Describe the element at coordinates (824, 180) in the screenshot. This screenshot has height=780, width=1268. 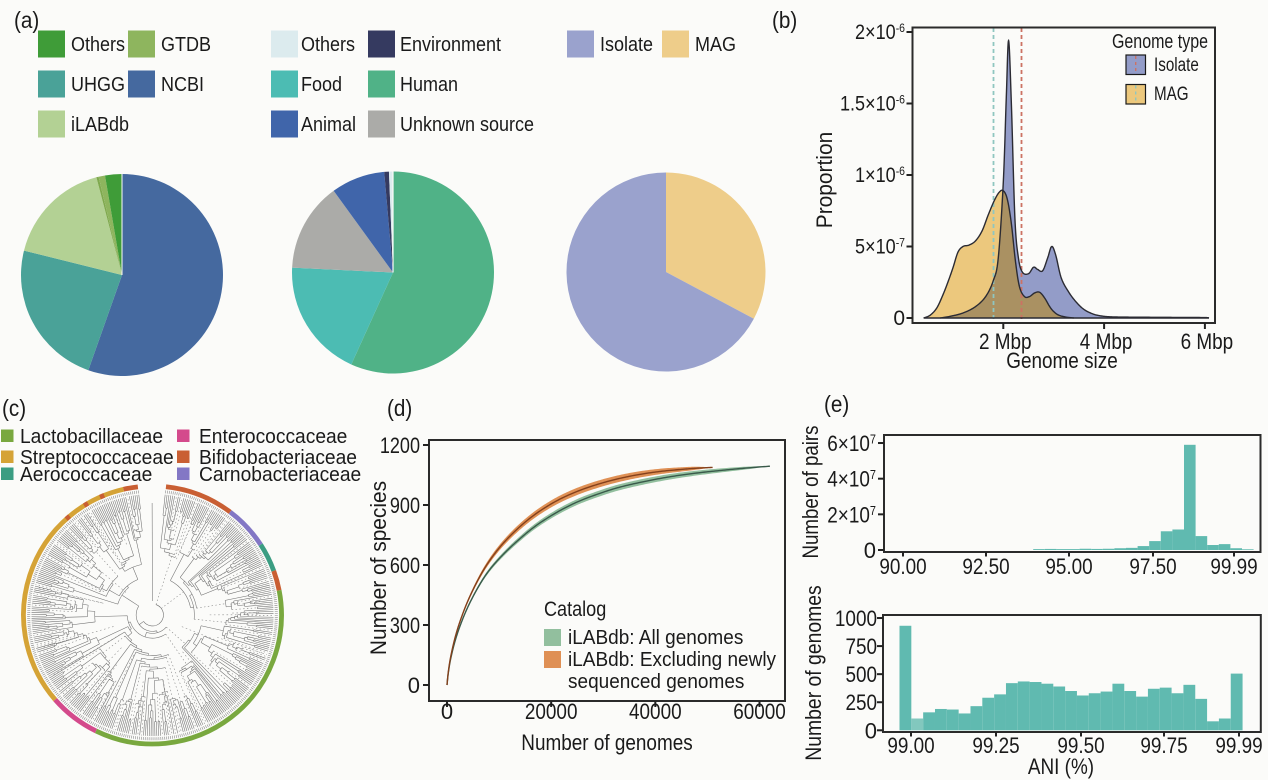
I see `svg-text: Proportion` at that location.